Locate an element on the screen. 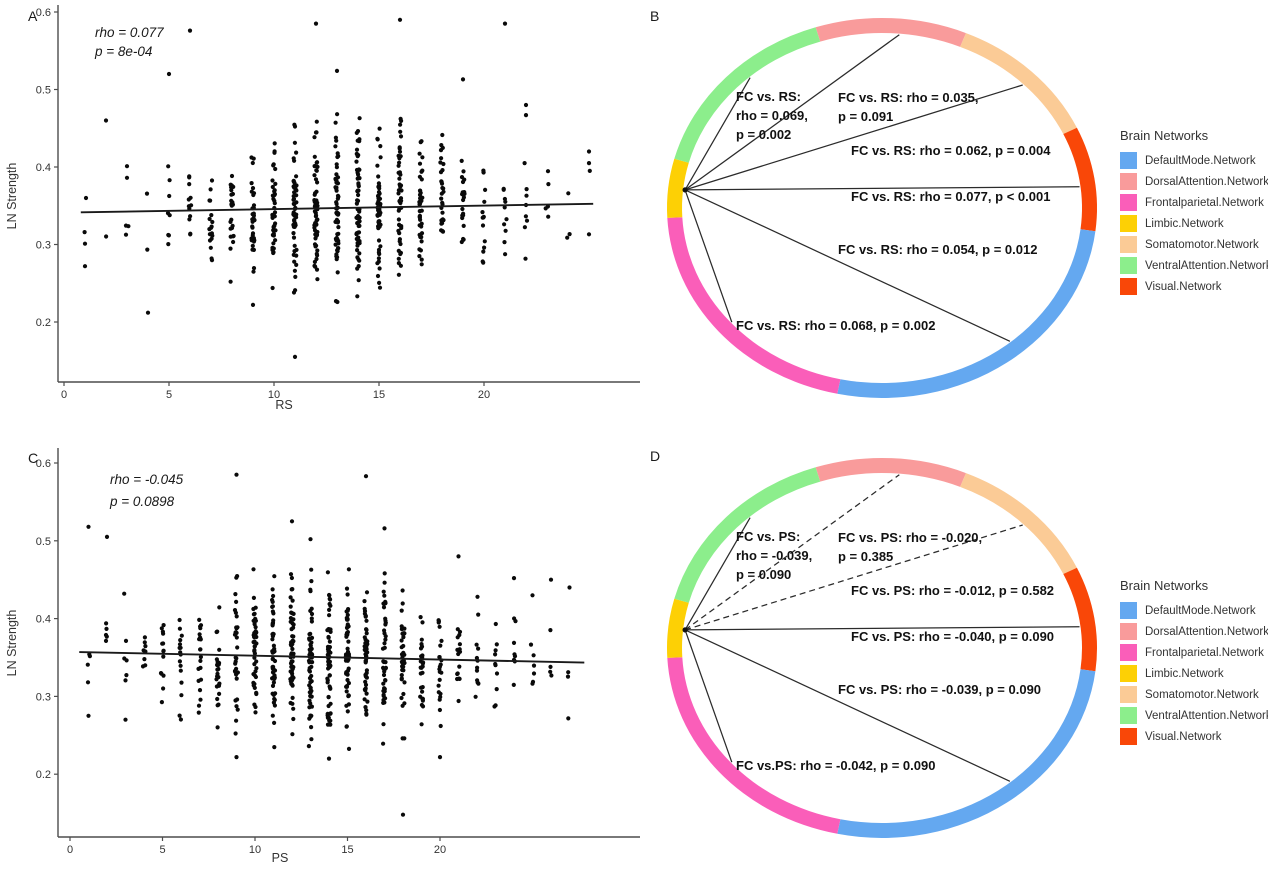 This screenshot has height=878, width=1268. connection-line-frontalparietal is located at coordinates (708, 256).